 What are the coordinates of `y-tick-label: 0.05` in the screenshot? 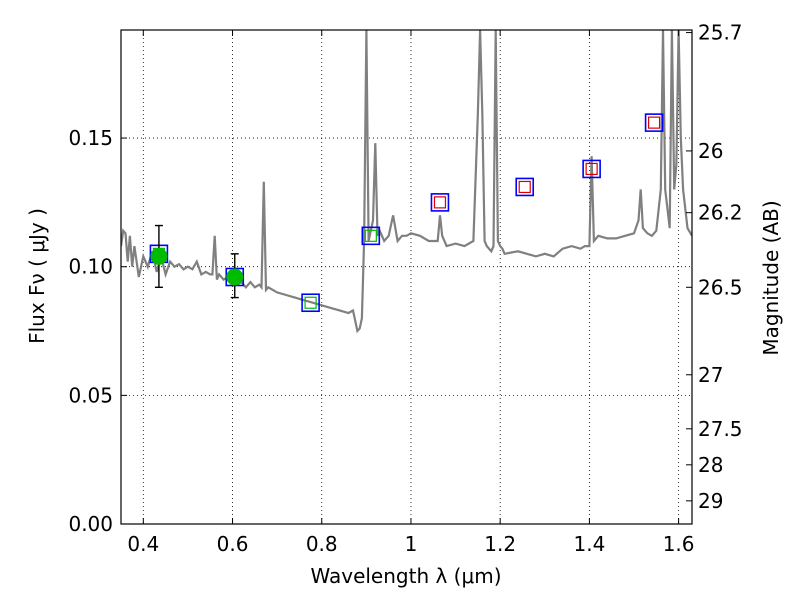 It's located at (90, 395).